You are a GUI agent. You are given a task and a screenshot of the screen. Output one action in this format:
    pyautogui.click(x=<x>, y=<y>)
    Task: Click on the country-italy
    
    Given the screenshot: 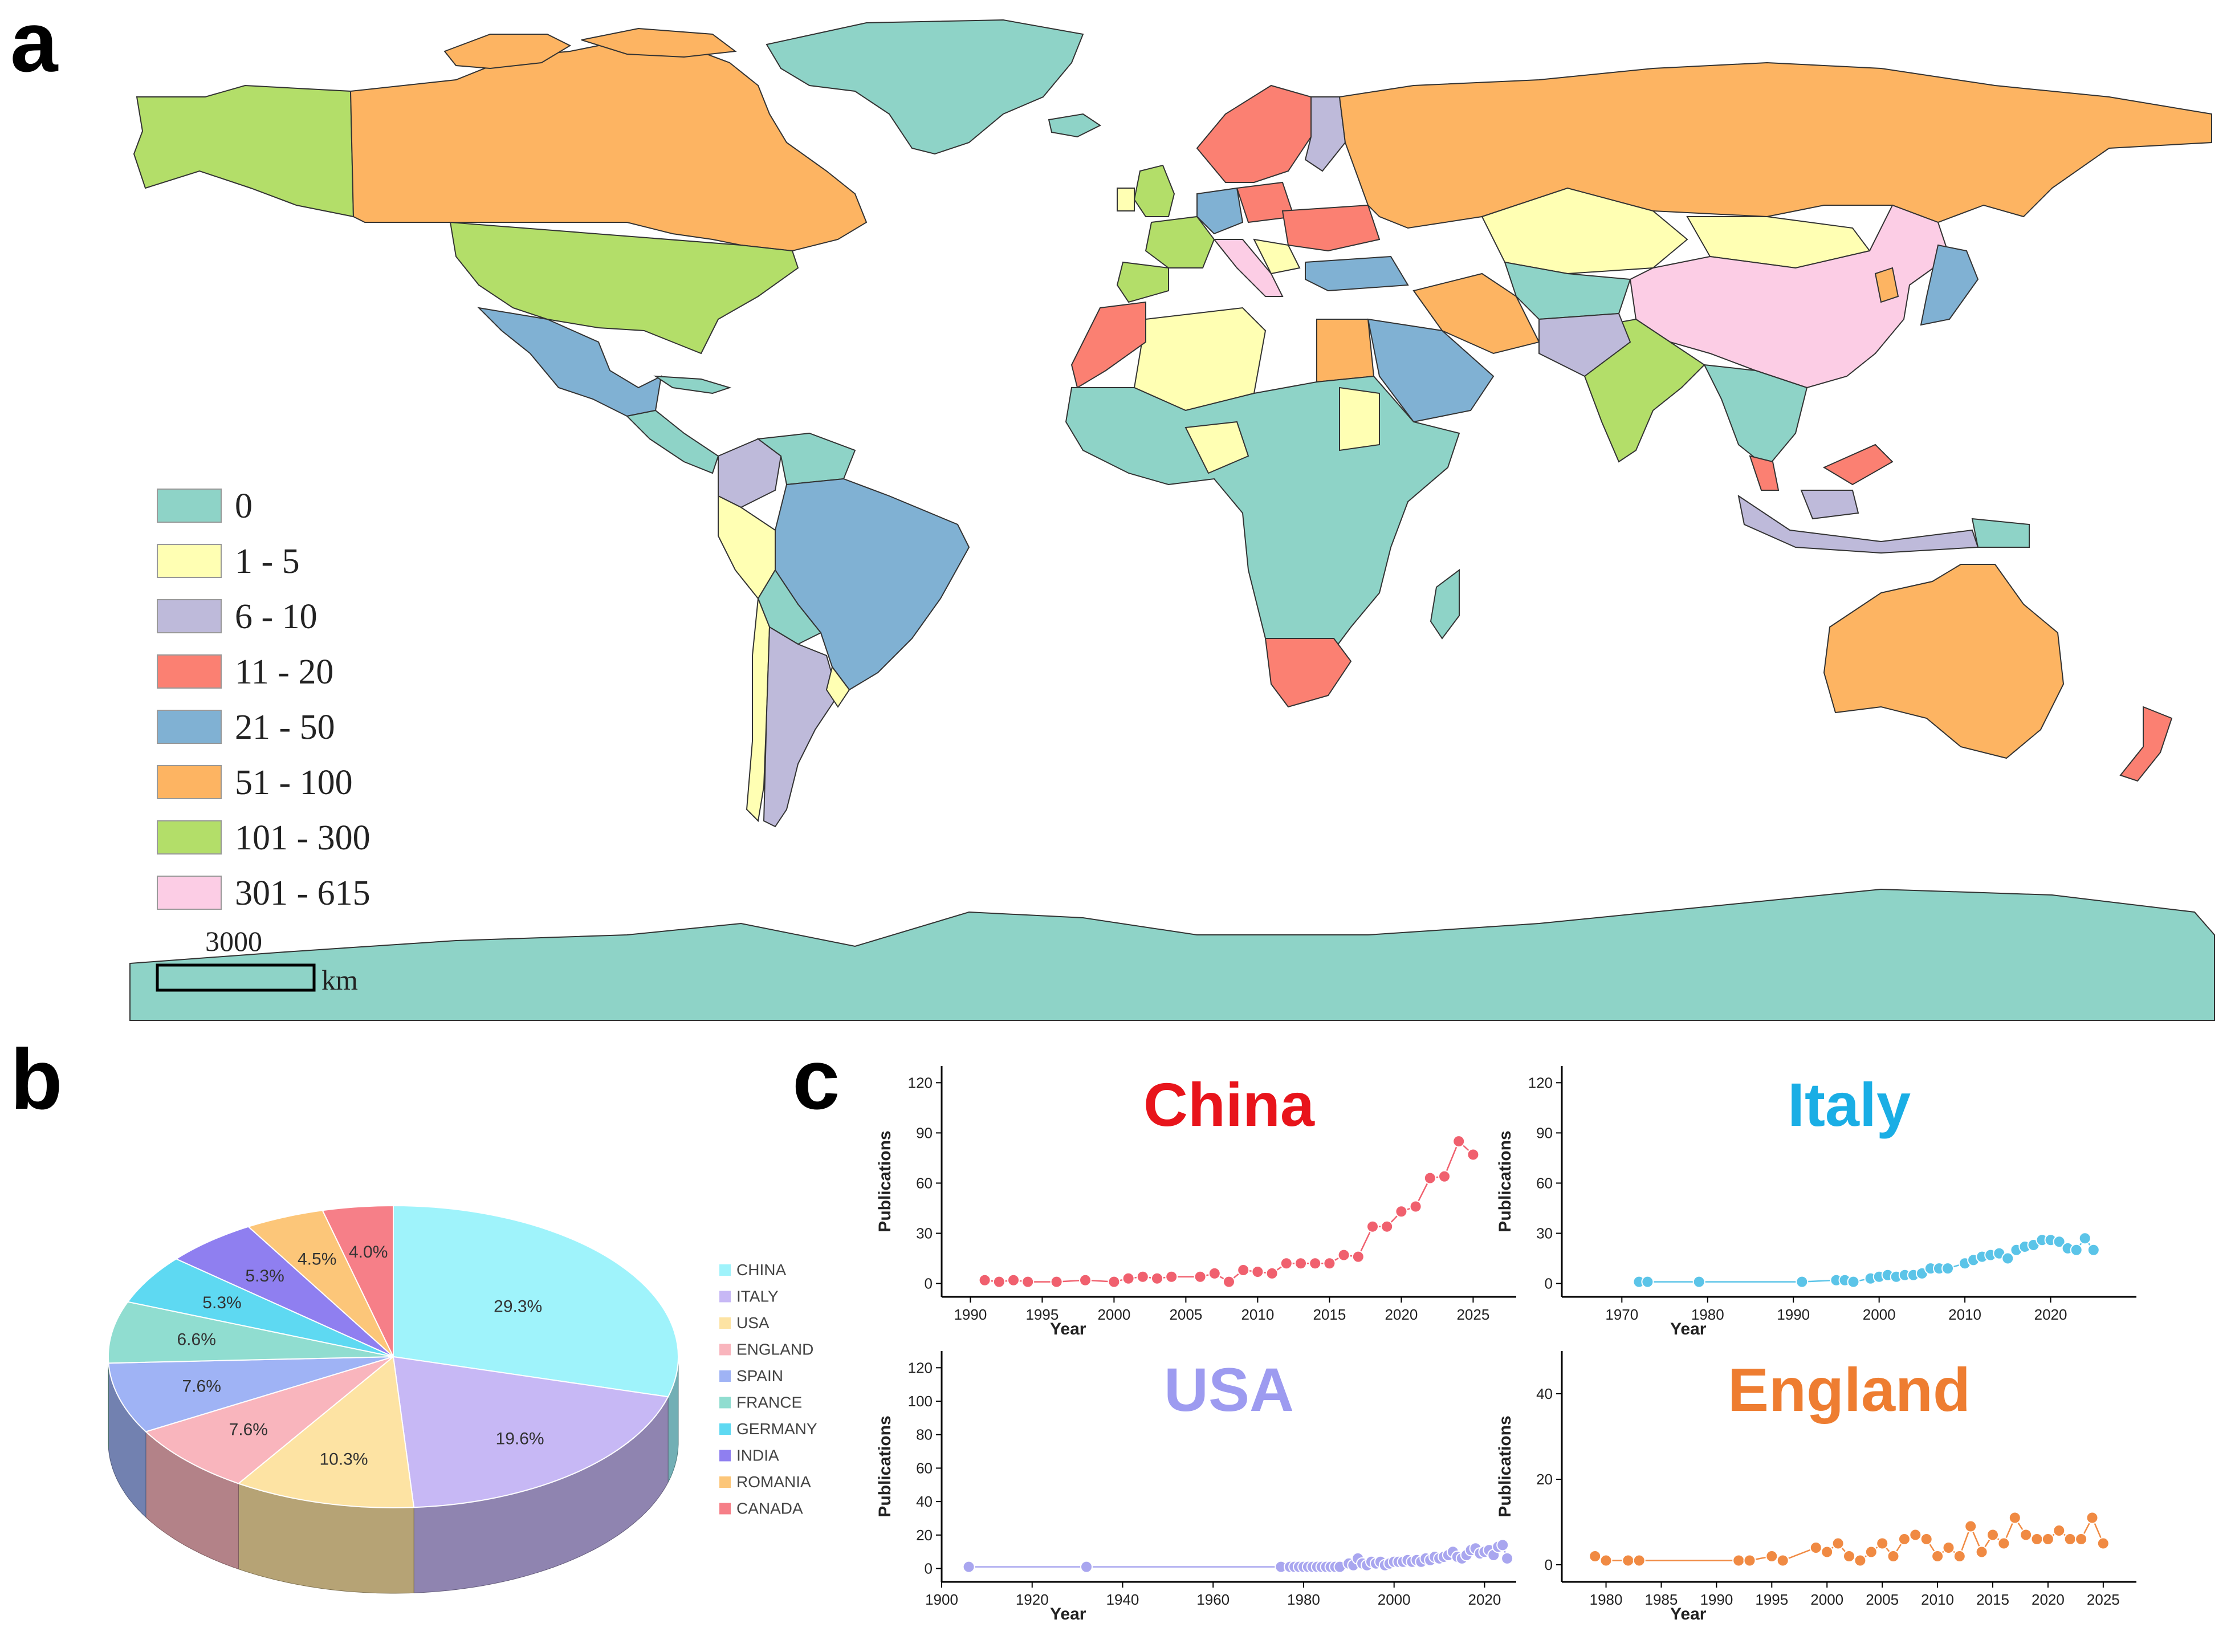 What is the action you would take?
    pyautogui.click(x=1248, y=268)
    